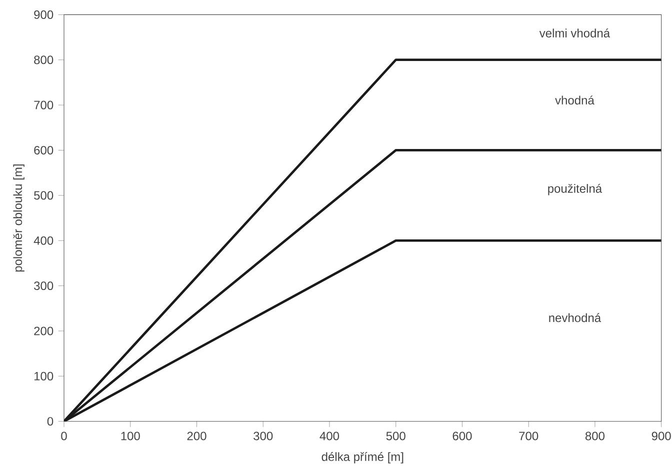 This screenshot has width=672, height=472. Describe the element at coordinates (574, 33) in the screenshot. I see `annotation: velmi vhodná` at that location.